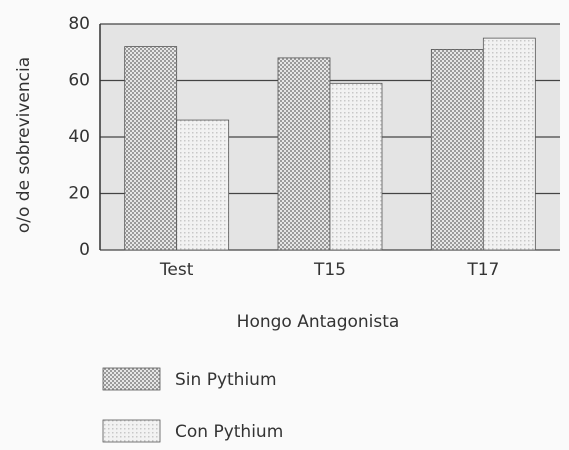 The image size is (569, 450). I want to click on x-axis-label: Hongo Antagonista, so click(318, 322).